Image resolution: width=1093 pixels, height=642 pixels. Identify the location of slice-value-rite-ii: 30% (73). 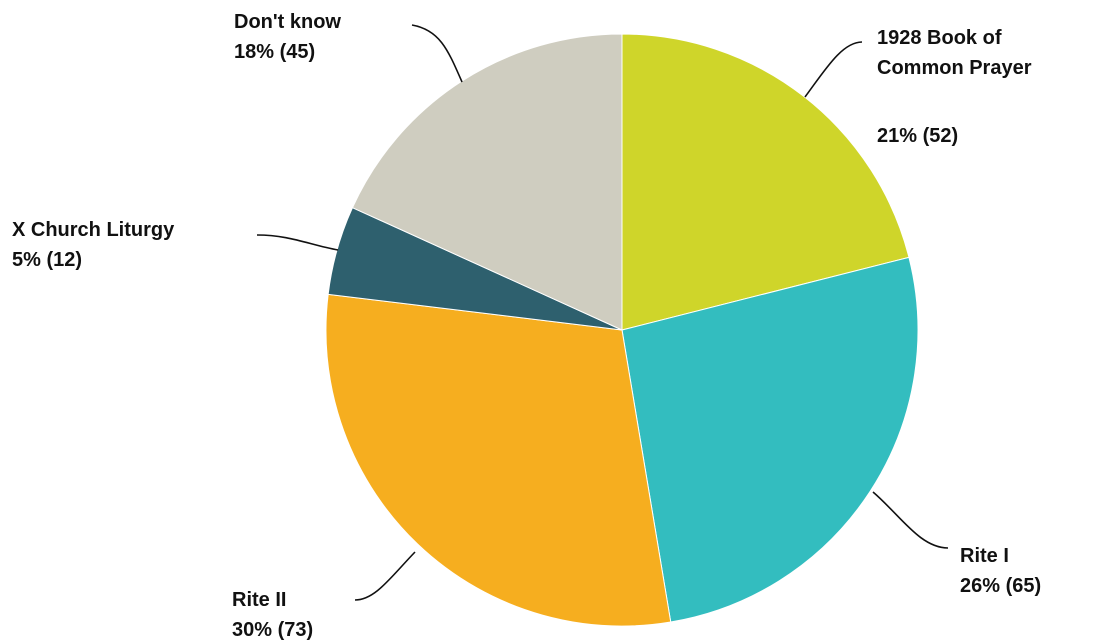
(272, 630).